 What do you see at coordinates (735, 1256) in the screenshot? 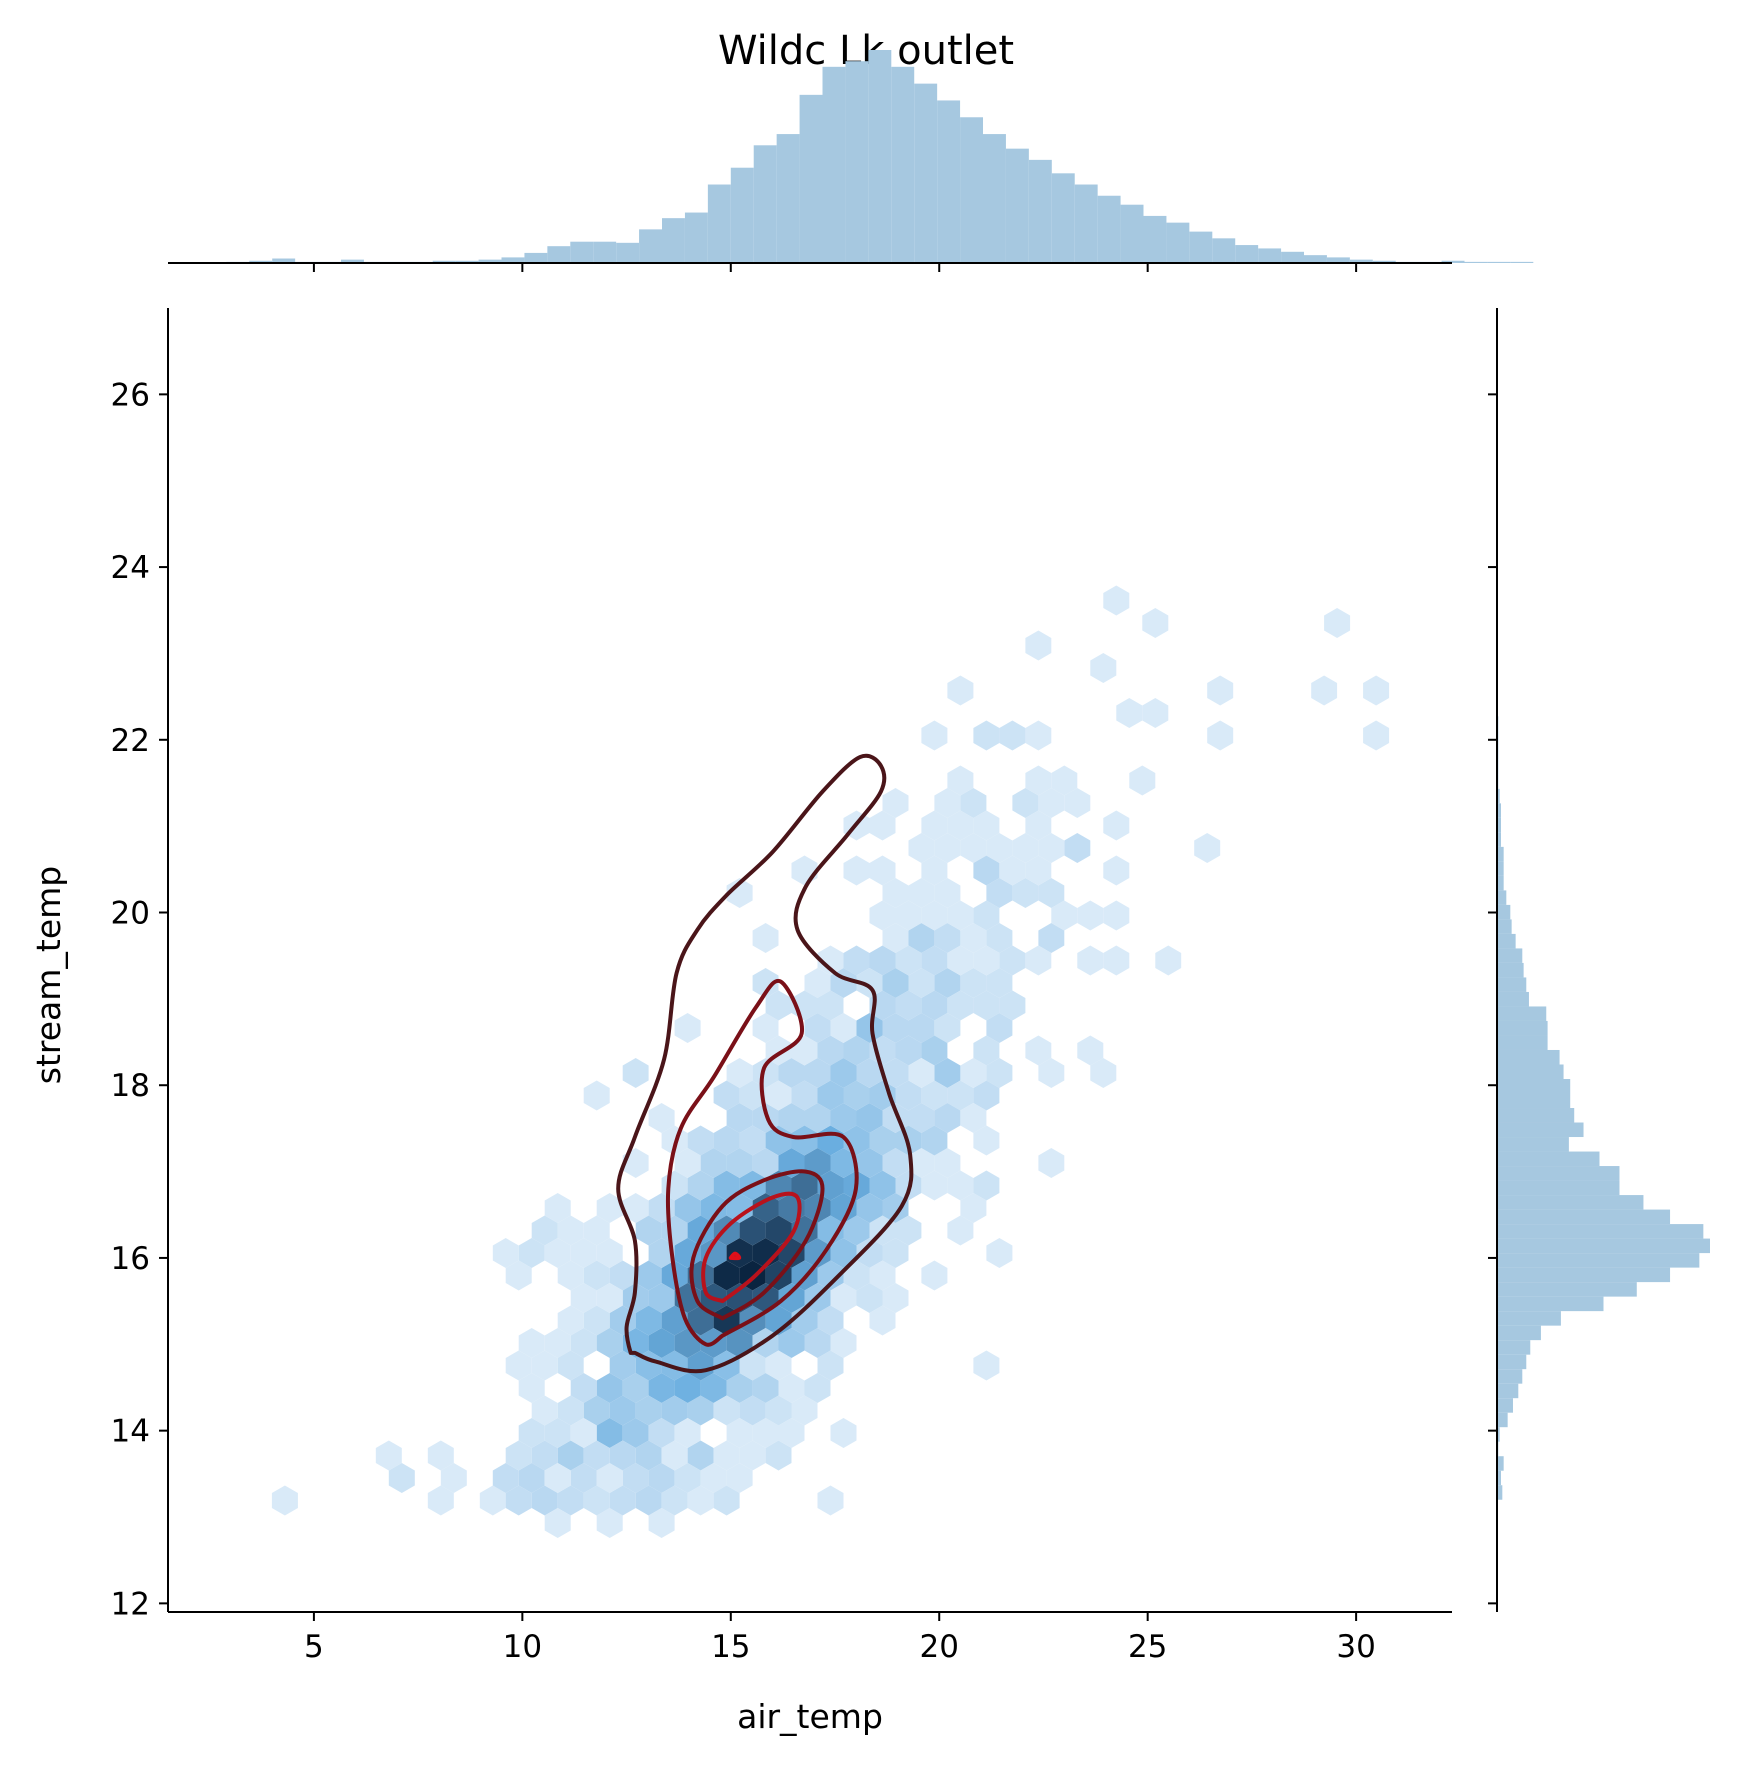
I see `kde-contour-peak` at bounding box center [735, 1256].